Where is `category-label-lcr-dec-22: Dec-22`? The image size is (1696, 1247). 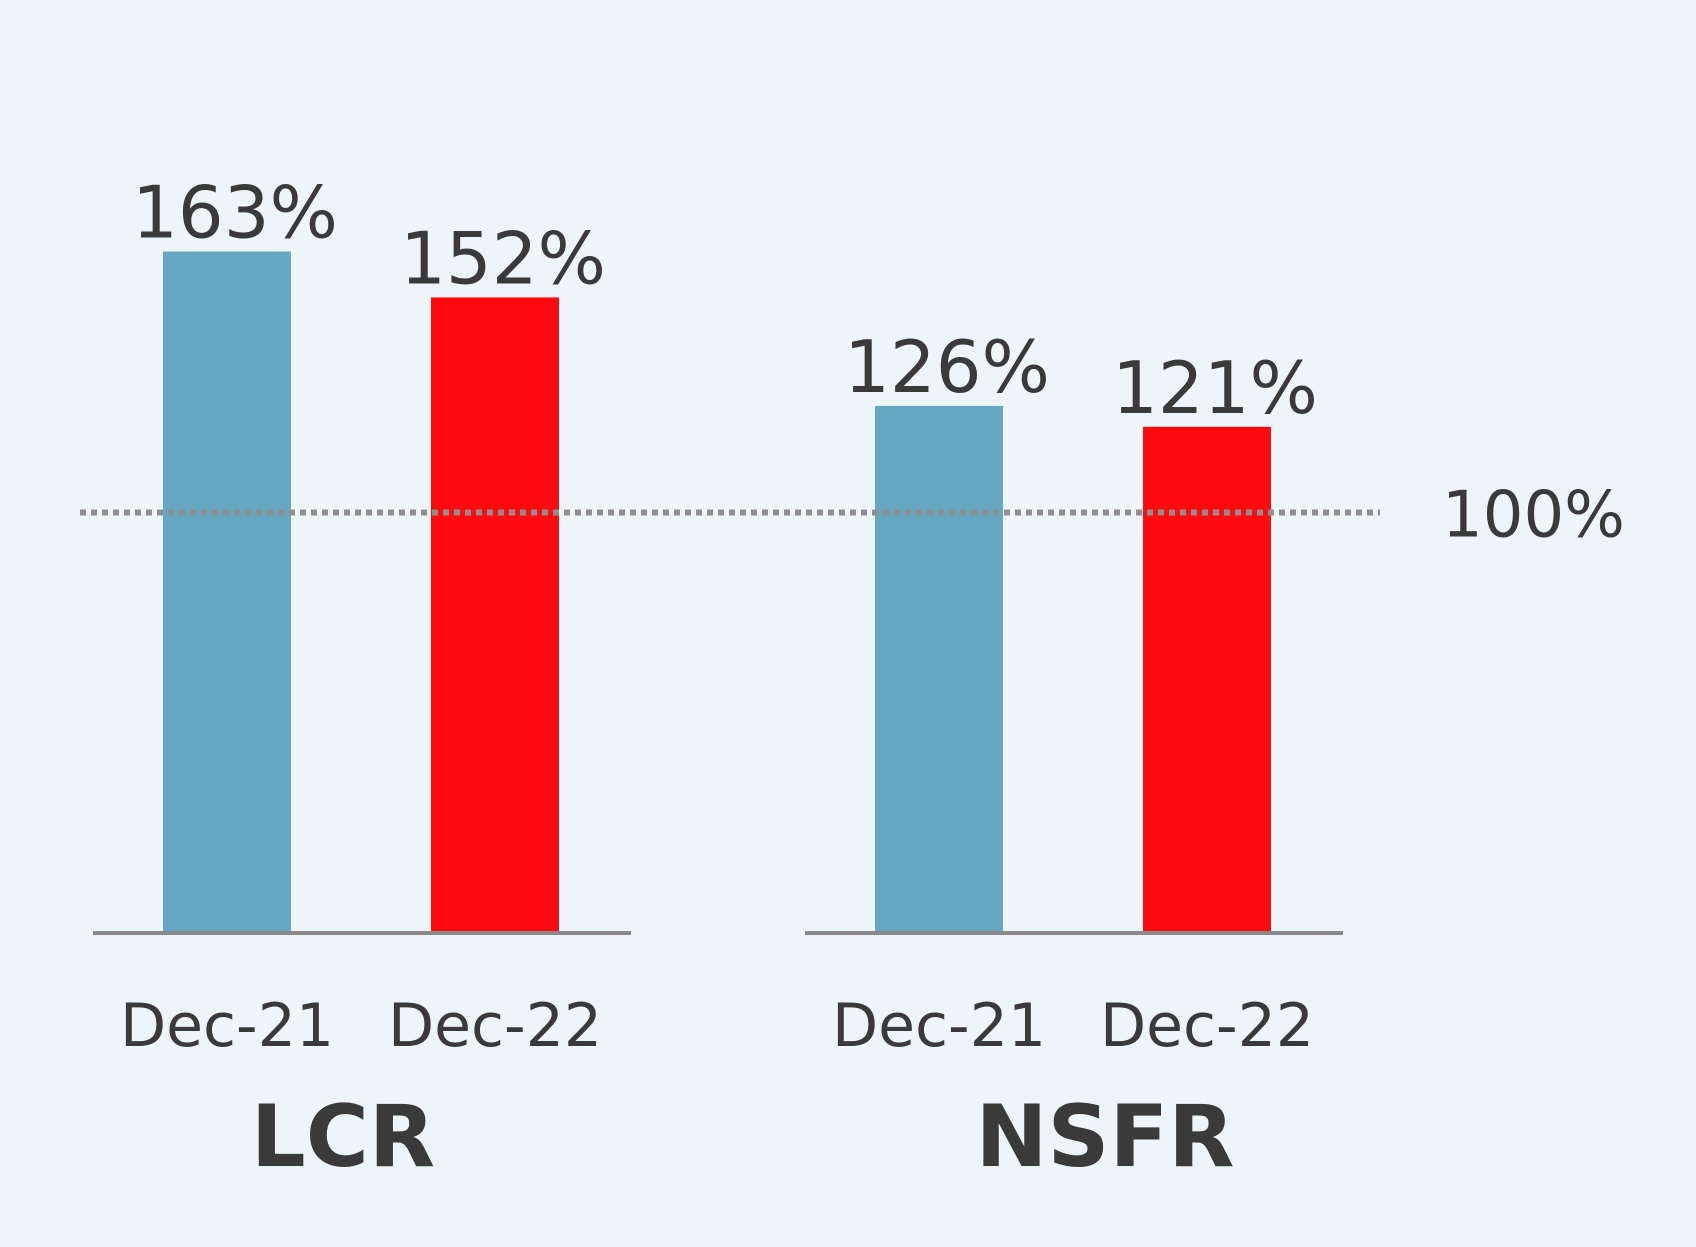
category-label-lcr-dec-22: Dec-22 is located at coordinates (495, 1026).